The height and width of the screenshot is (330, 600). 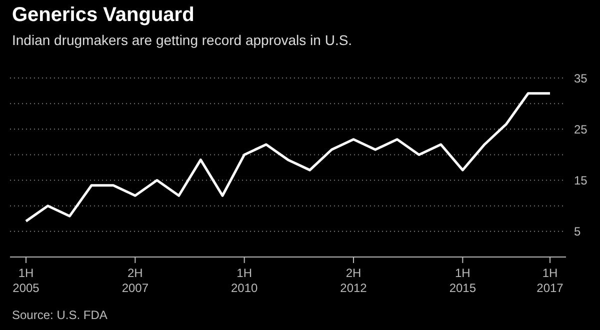 What do you see at coordinates (581, 129) in the screenshot?
I see `y-tick-label: 25` at bounding box center [581, 129].